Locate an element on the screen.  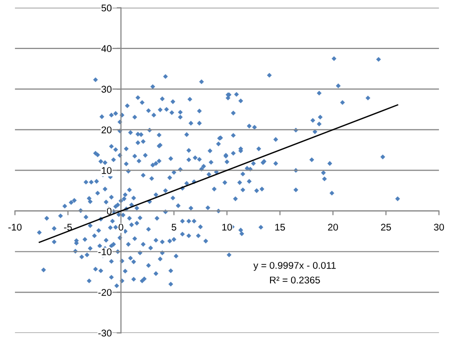
x-tick-label: 30 is located at coordinates (439, 227).